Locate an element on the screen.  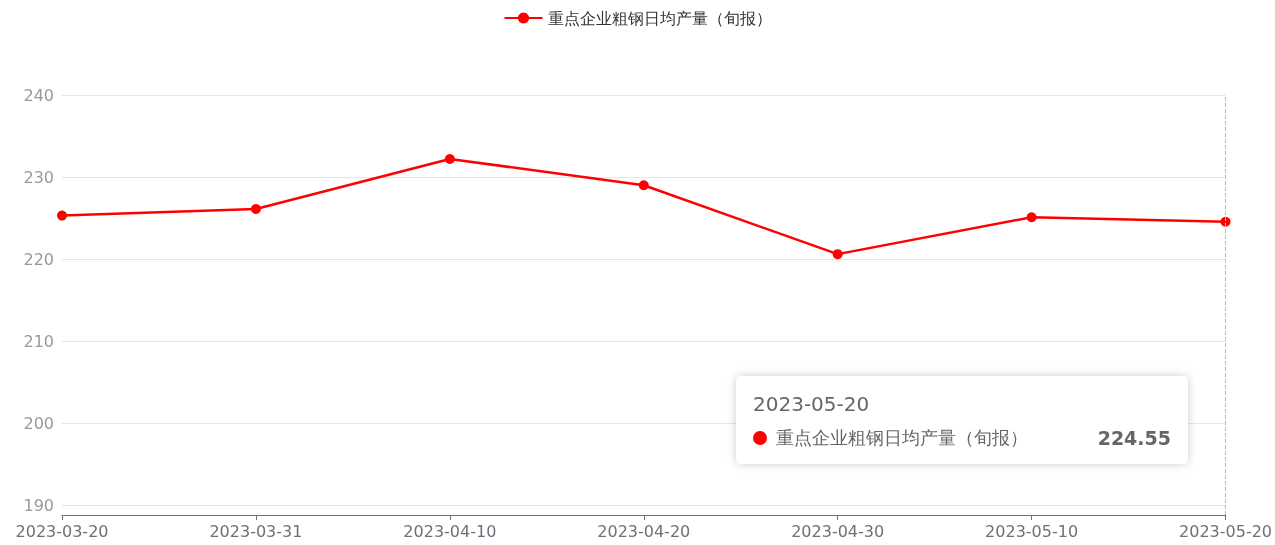
legend-label: 重点企业粗钢日均产量（旬报） is located at coordinates (659, 18).